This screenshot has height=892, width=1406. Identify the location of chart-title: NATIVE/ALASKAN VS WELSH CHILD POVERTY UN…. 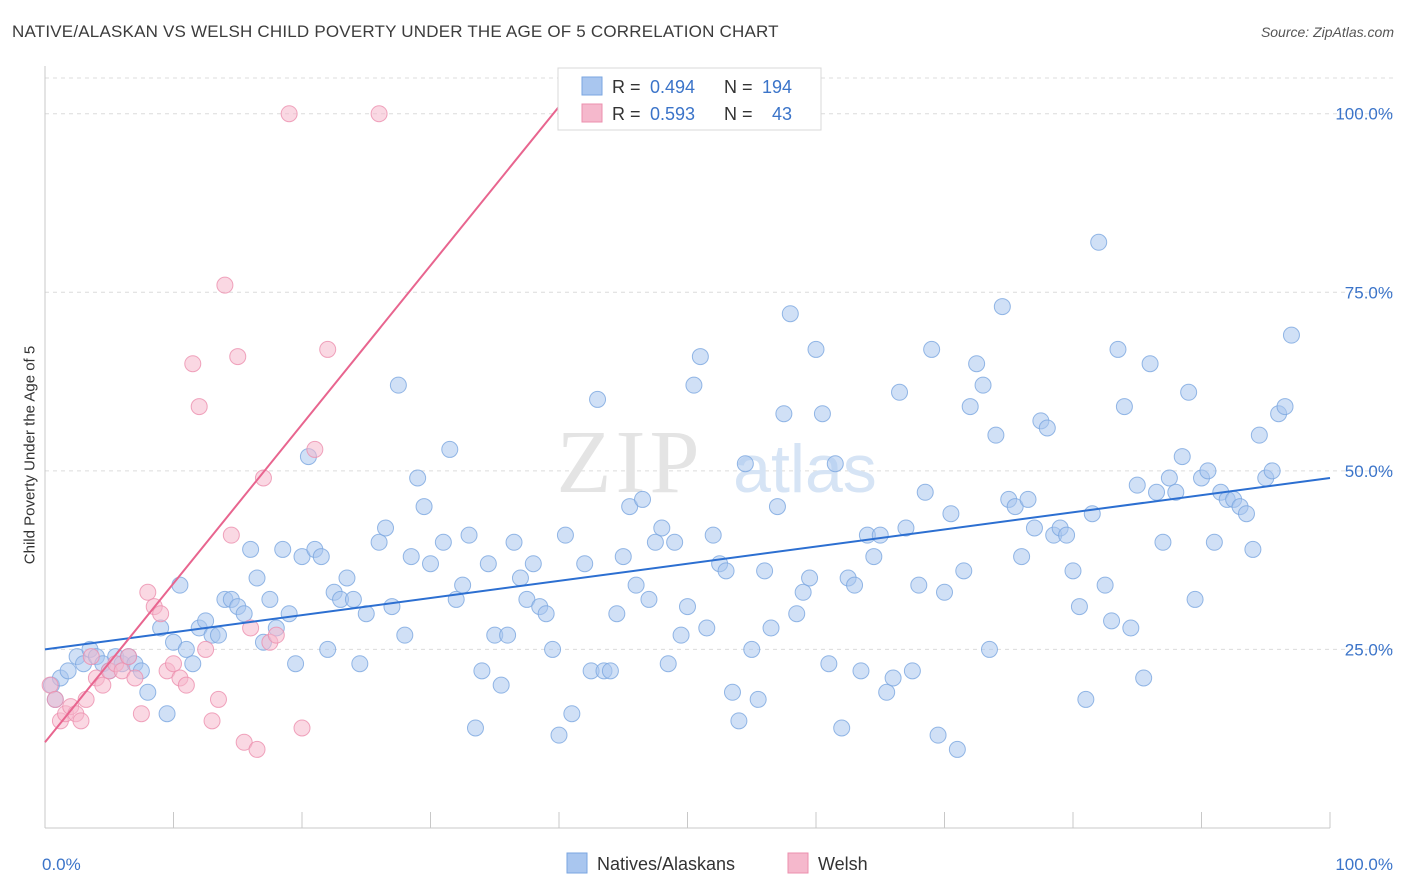
(395, 31).